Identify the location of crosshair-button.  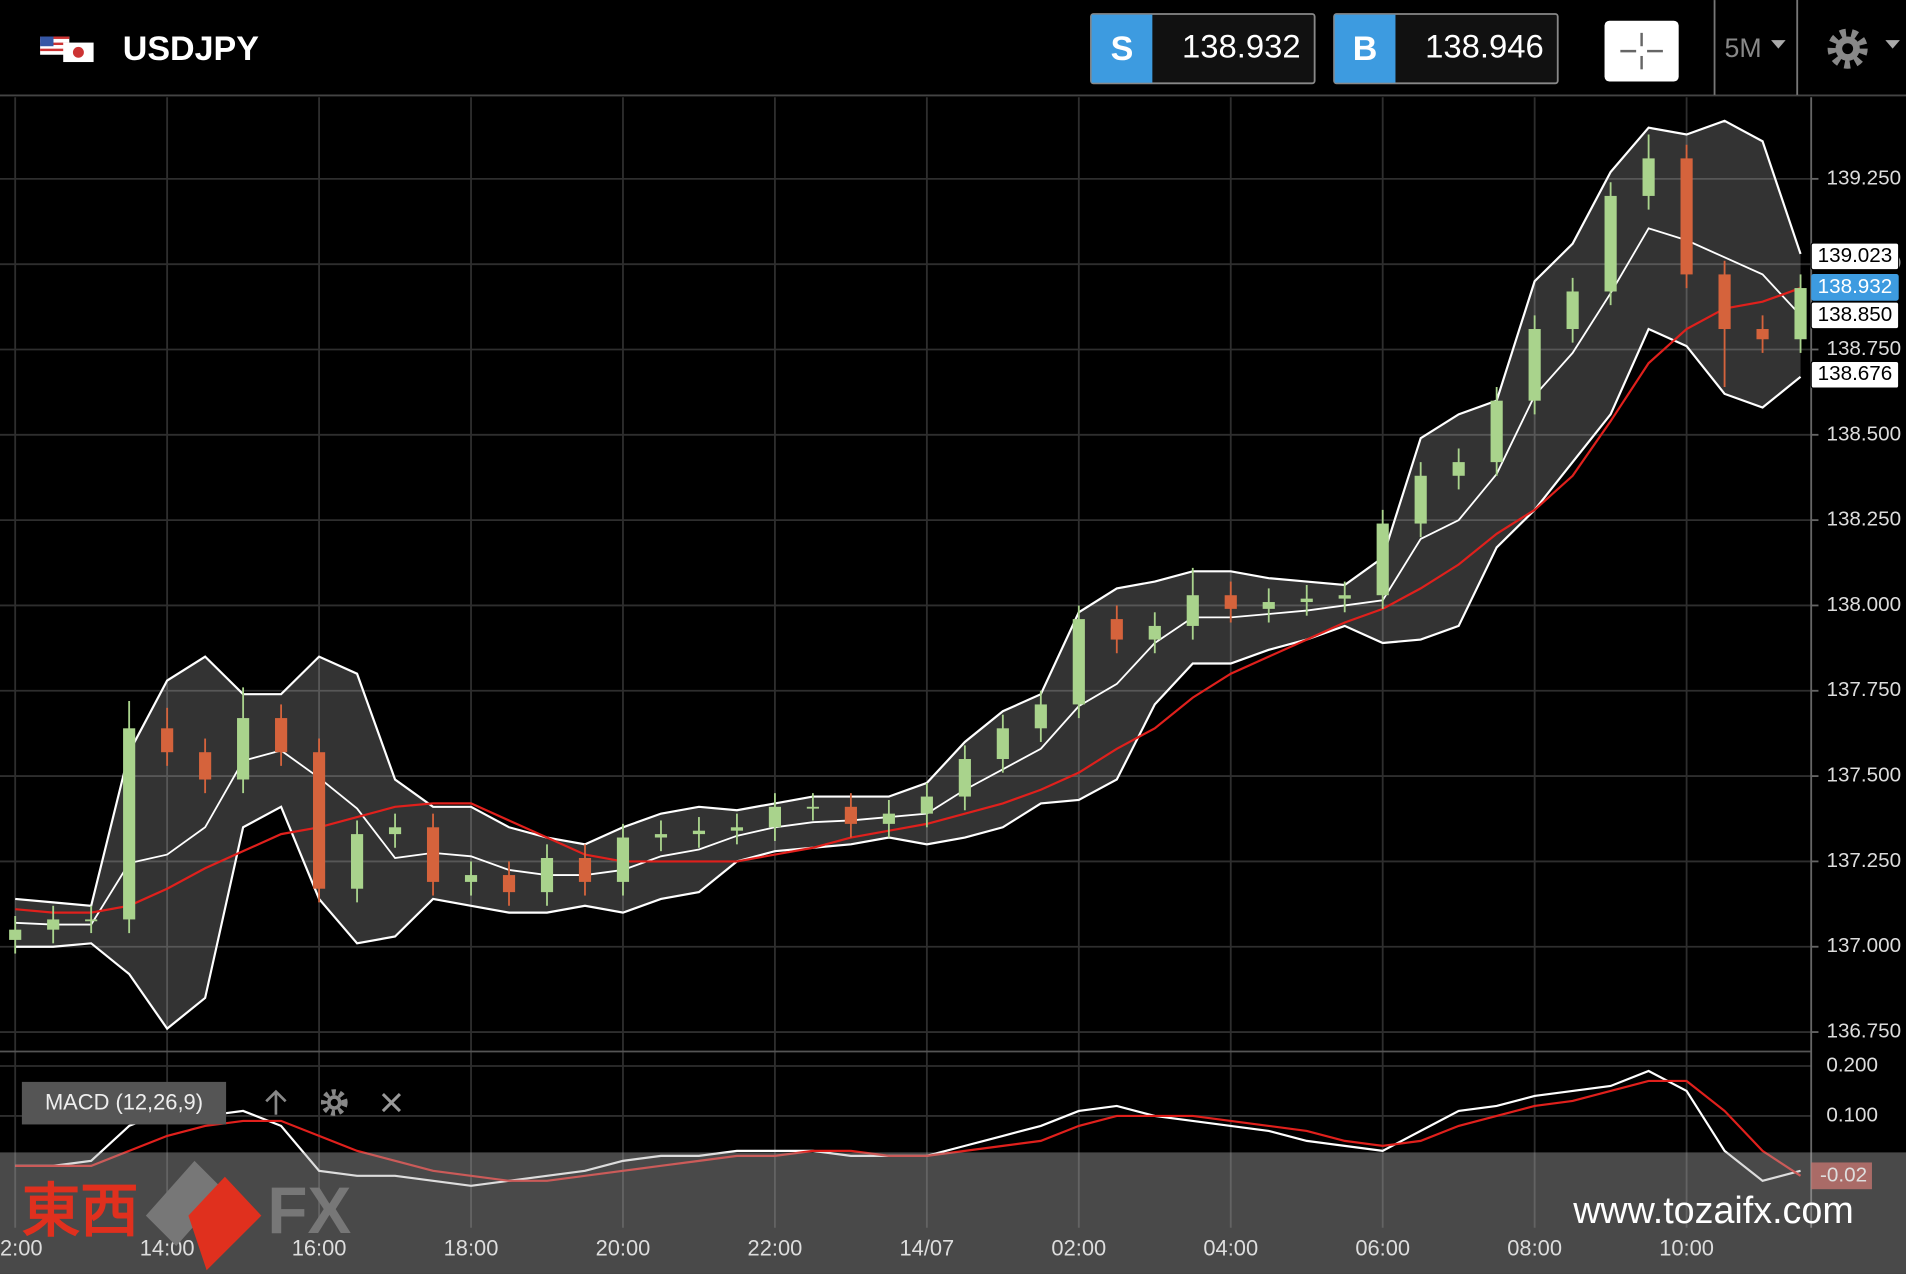
(1641, 51).